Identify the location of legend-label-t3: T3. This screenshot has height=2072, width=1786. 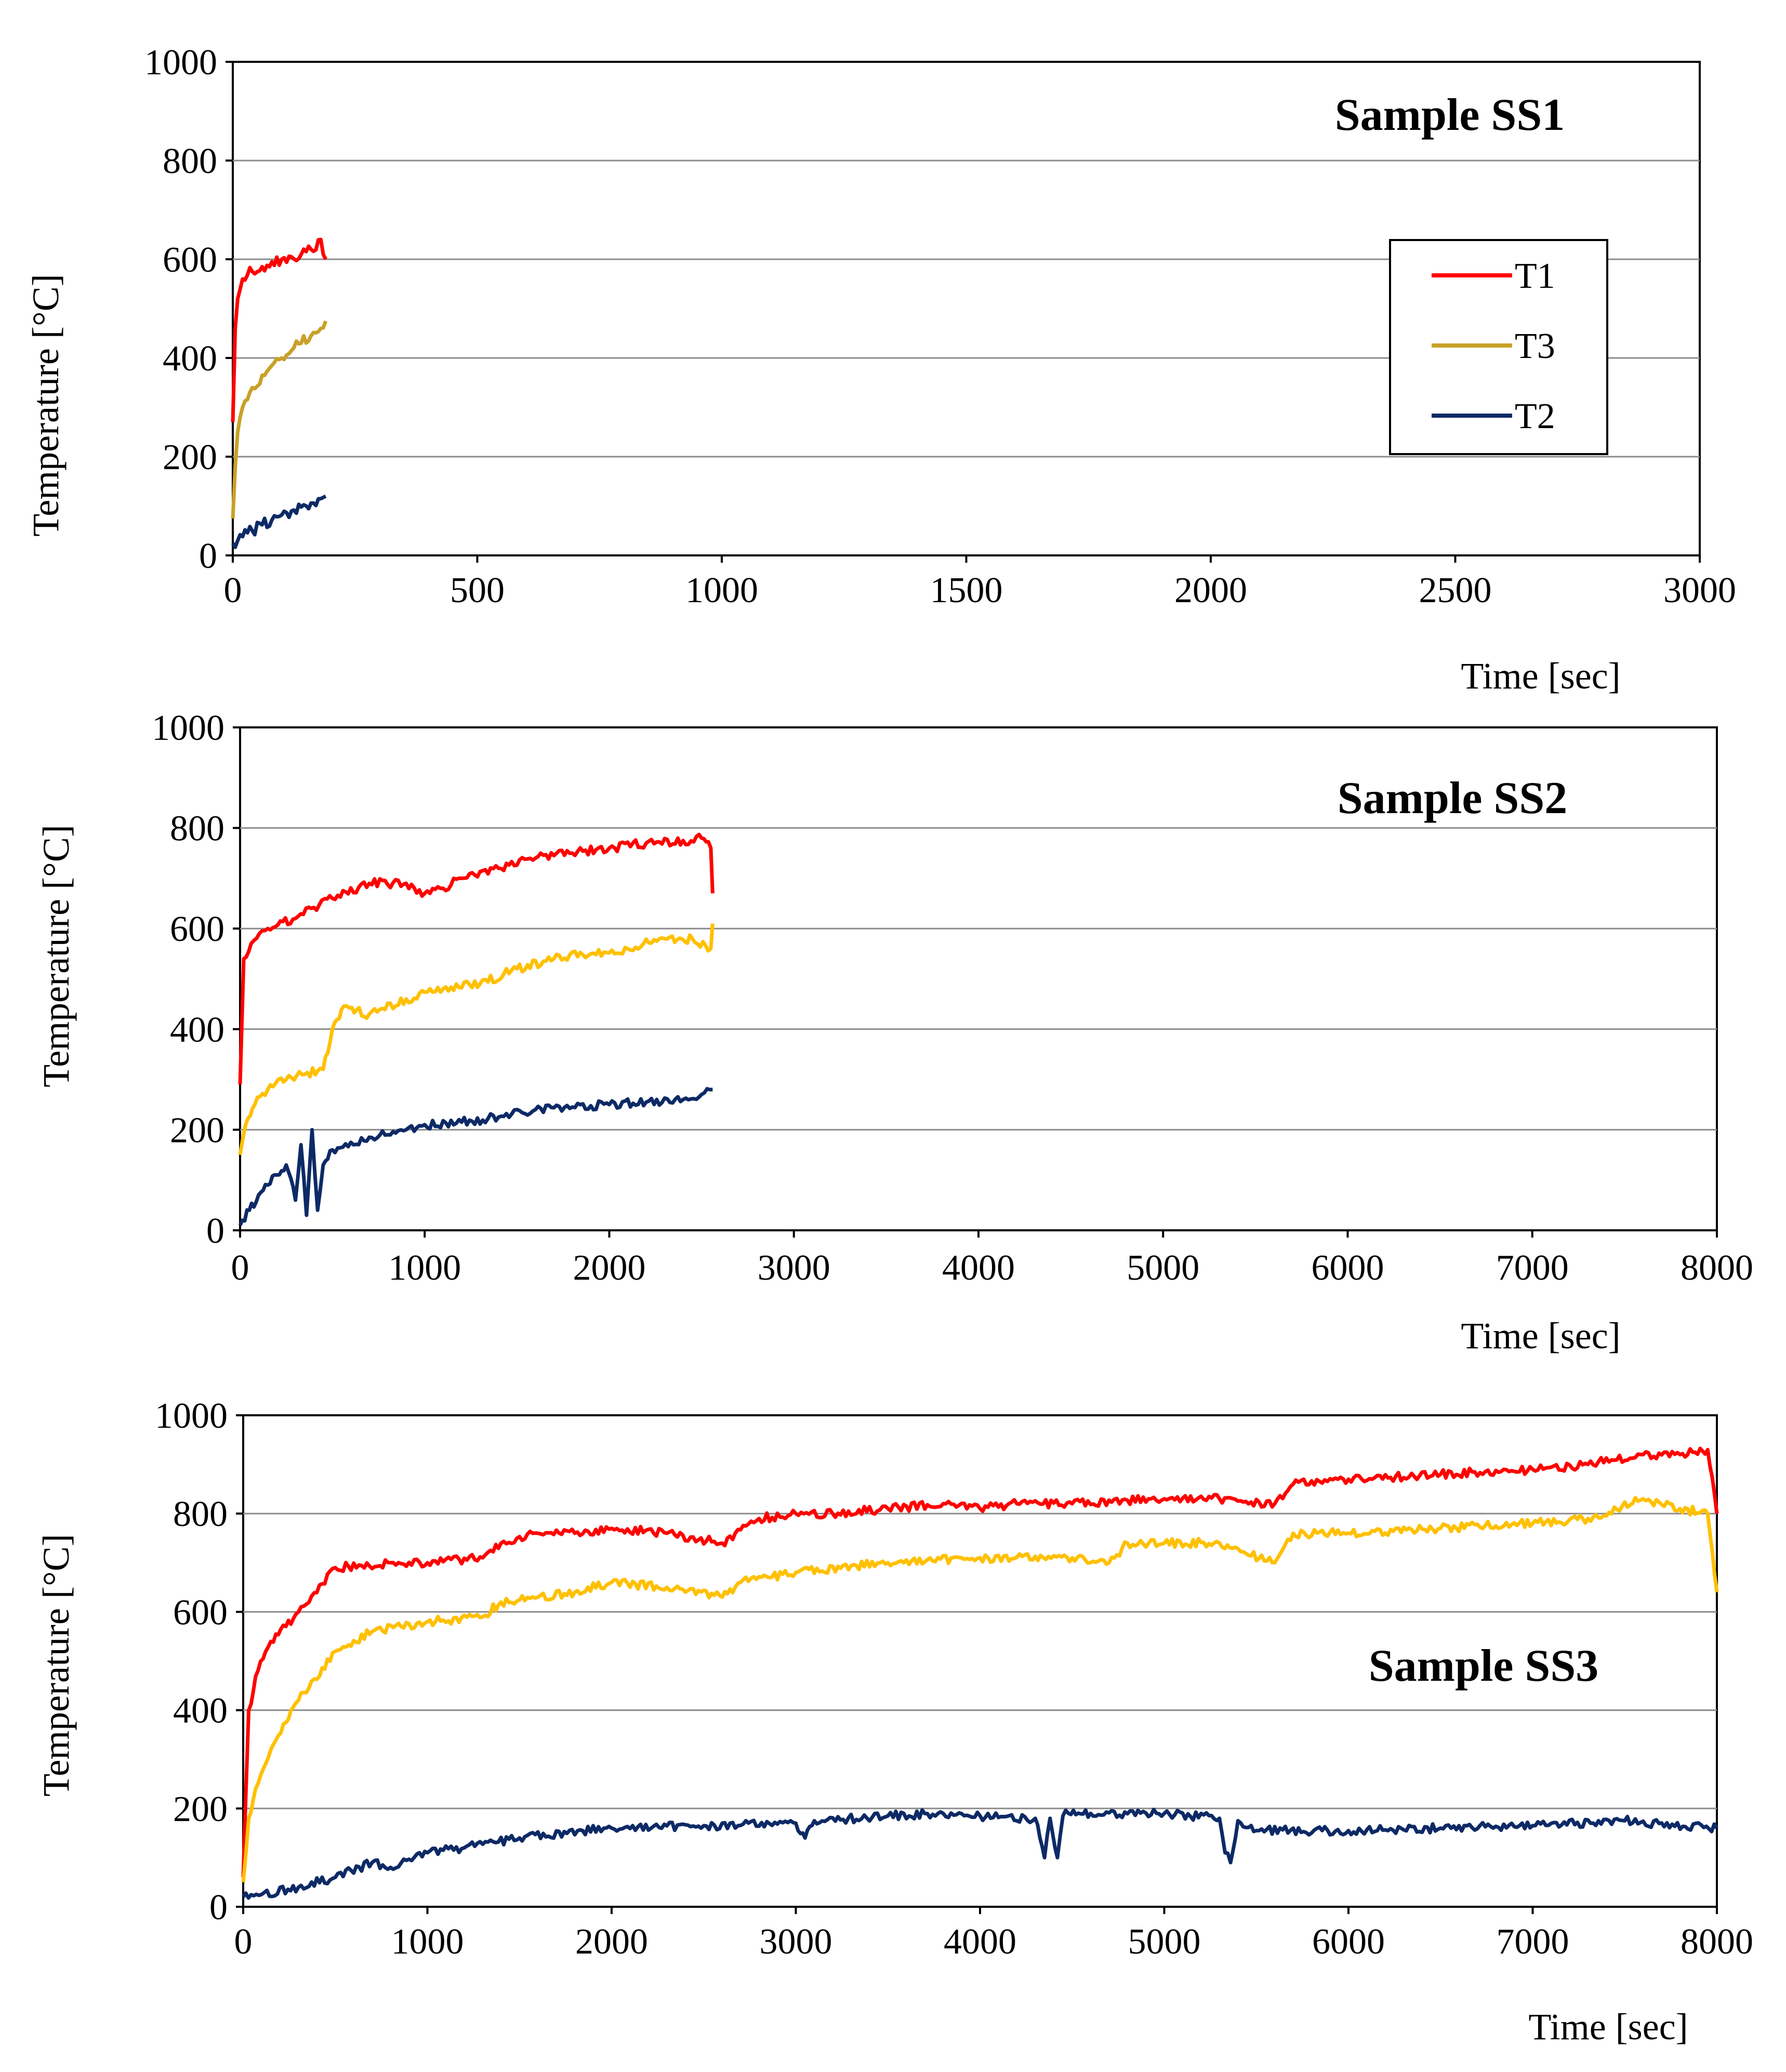
(1535, 346).